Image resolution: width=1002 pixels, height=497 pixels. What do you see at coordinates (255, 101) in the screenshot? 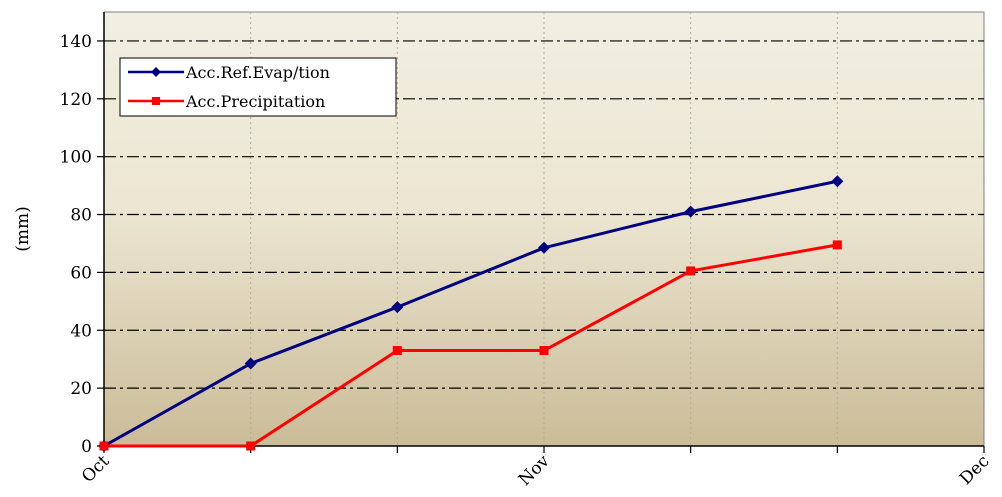
I see `legend-label-precip: Acc.Precipitation` at bounding box center [255, 101].